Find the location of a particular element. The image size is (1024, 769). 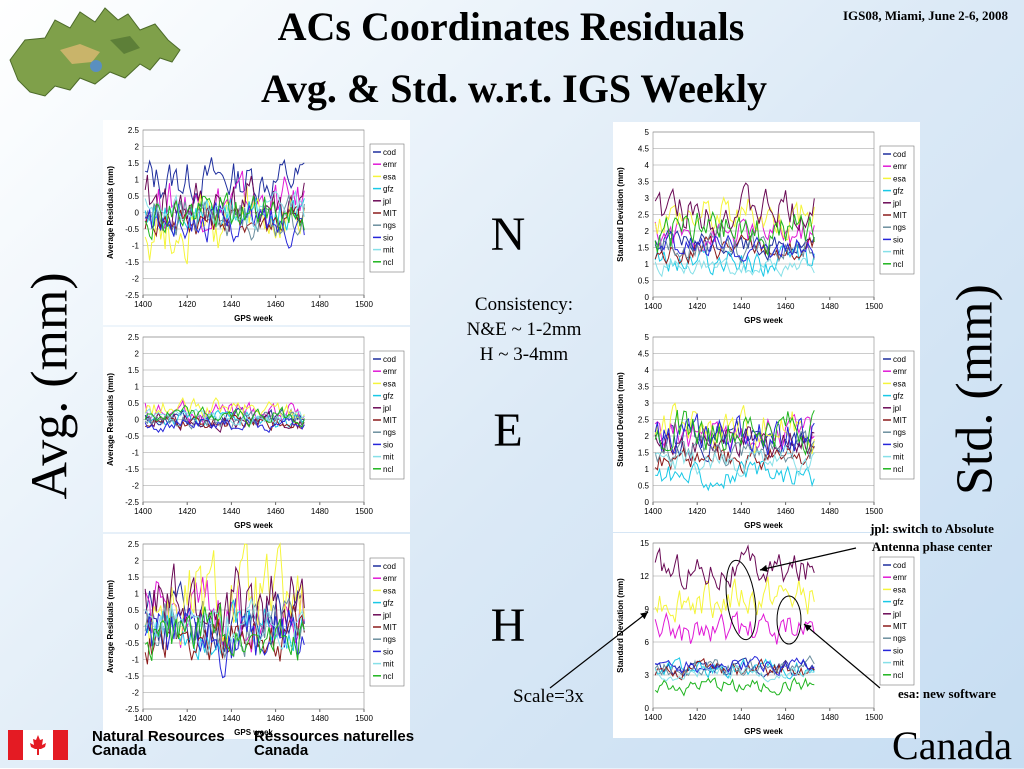

jpl-note-line-1: jpl: switch to Absolute is located at coordinates (932, 528).